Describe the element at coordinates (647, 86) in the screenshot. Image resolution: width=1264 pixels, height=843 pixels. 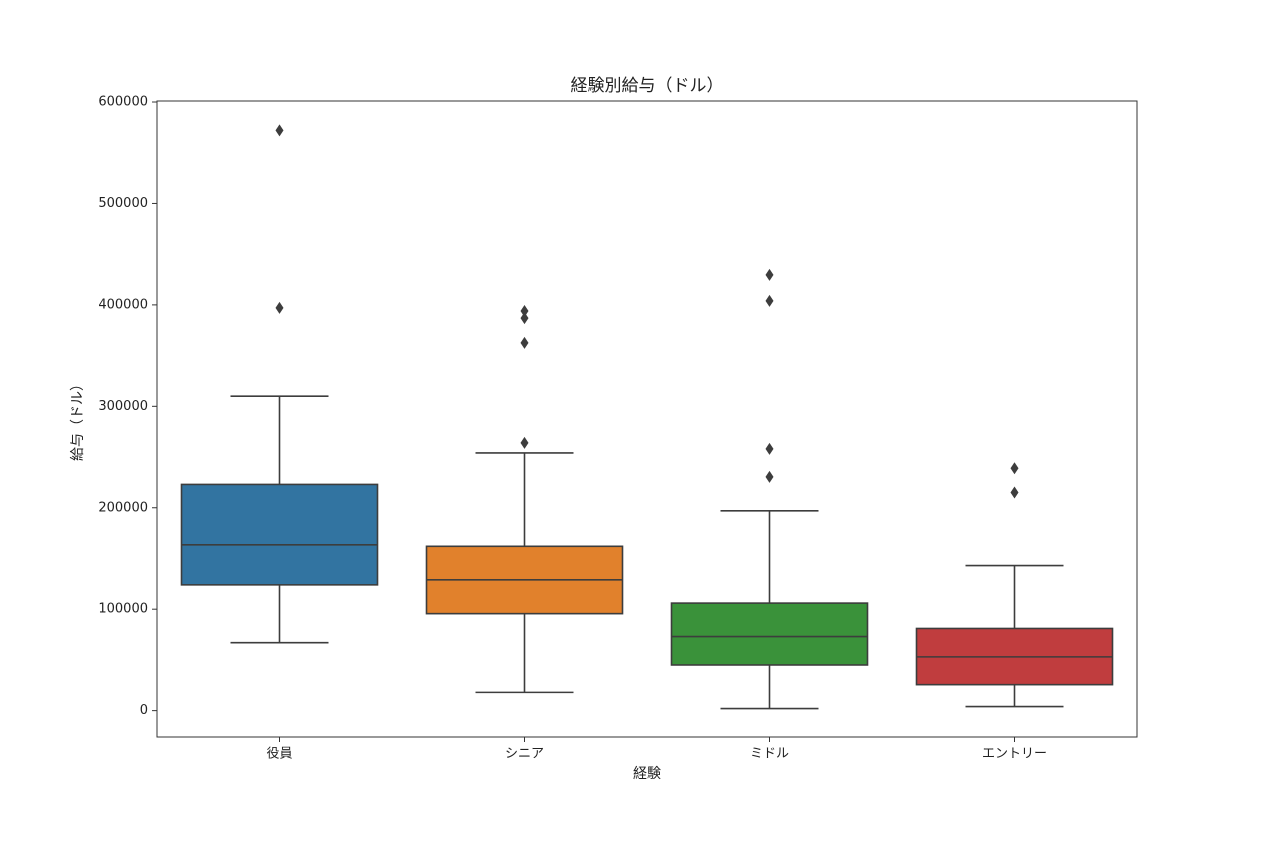
I see `chart-title: 経験別給与（ドル）` at that location.